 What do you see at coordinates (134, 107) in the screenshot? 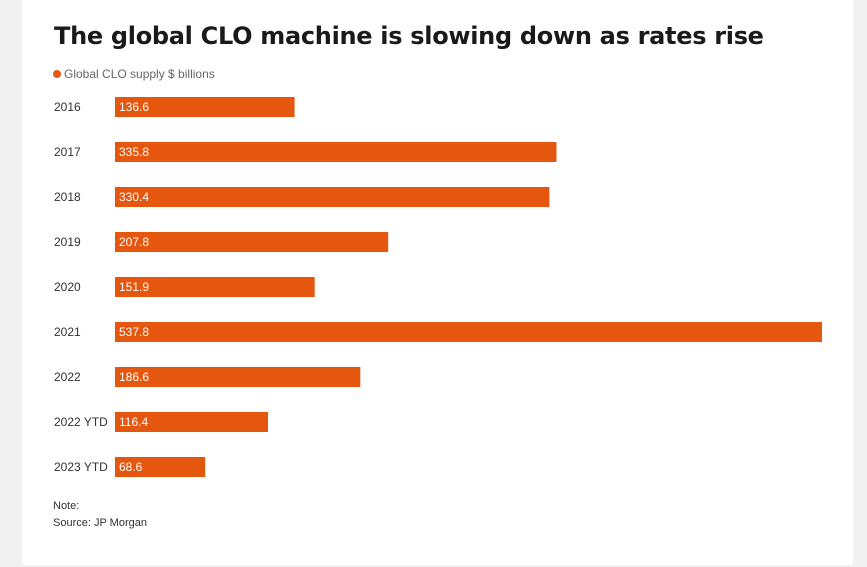
I see `value-label: 136.6` at bounding box center [134, 107].